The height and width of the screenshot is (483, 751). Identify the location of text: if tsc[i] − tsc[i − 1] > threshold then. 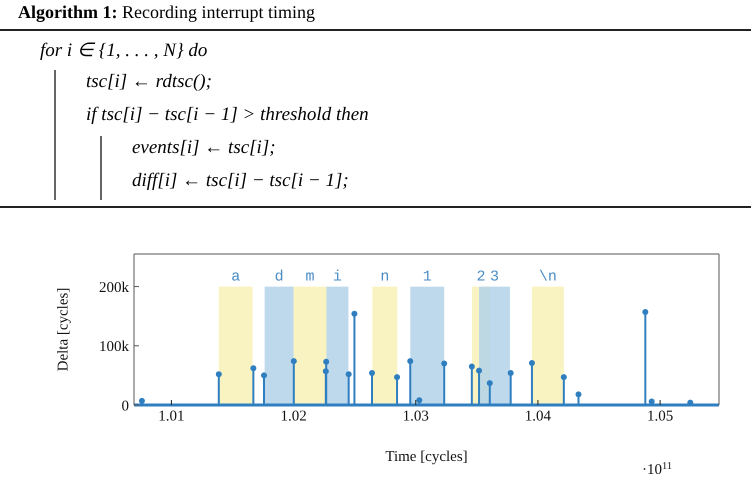
(227, 115).